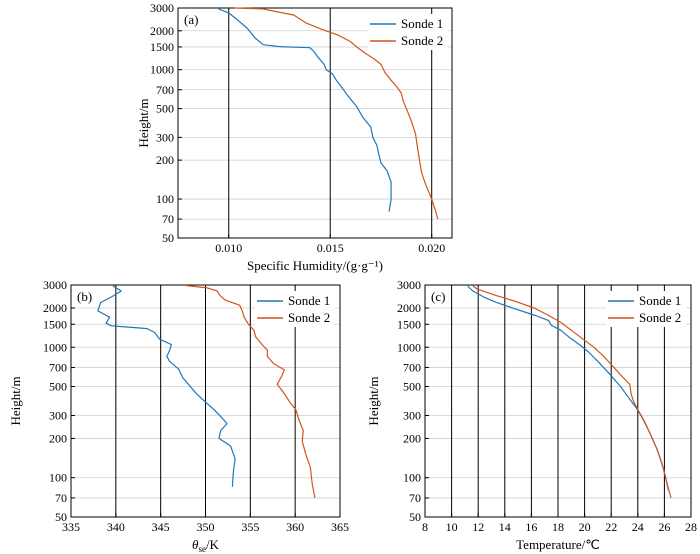  What do you see at coordinates (558, 544) in the screenshot?
I see `x-axis-label: Temperature/℃` at bounding box center [558, 544].